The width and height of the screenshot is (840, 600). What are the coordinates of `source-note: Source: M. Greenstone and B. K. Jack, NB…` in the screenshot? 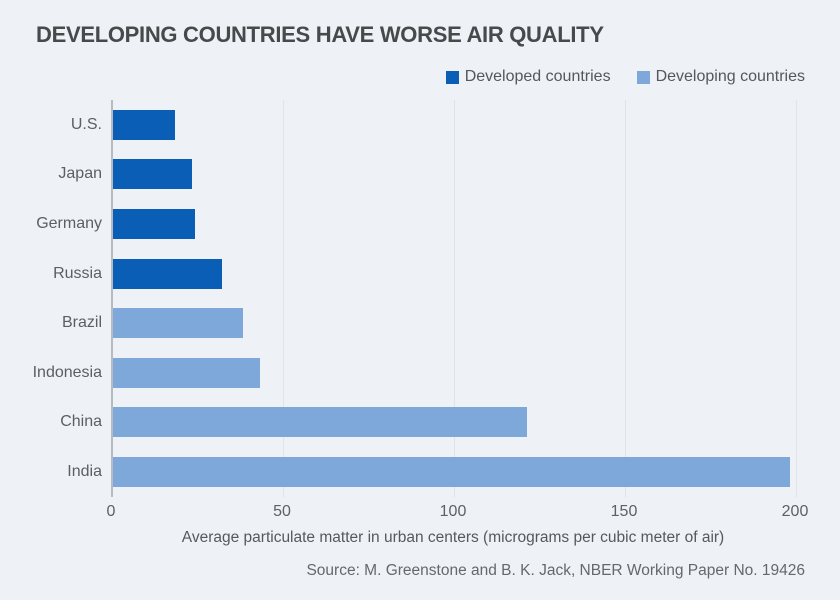 It's located at (555, 570).